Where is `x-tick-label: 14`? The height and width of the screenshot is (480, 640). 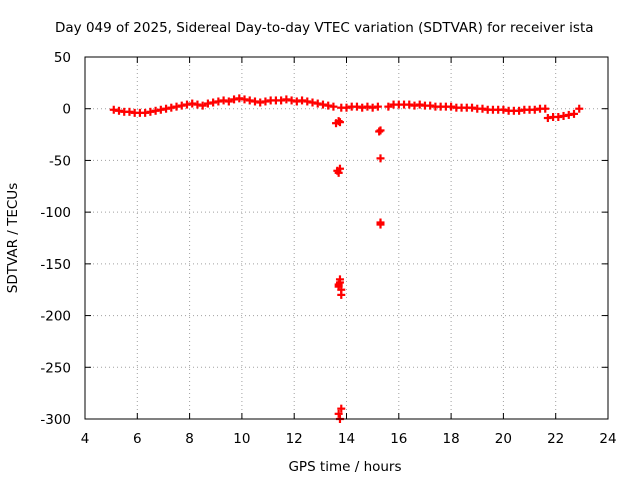 x-tick-label: 14 is located at coordinates (346, 439).